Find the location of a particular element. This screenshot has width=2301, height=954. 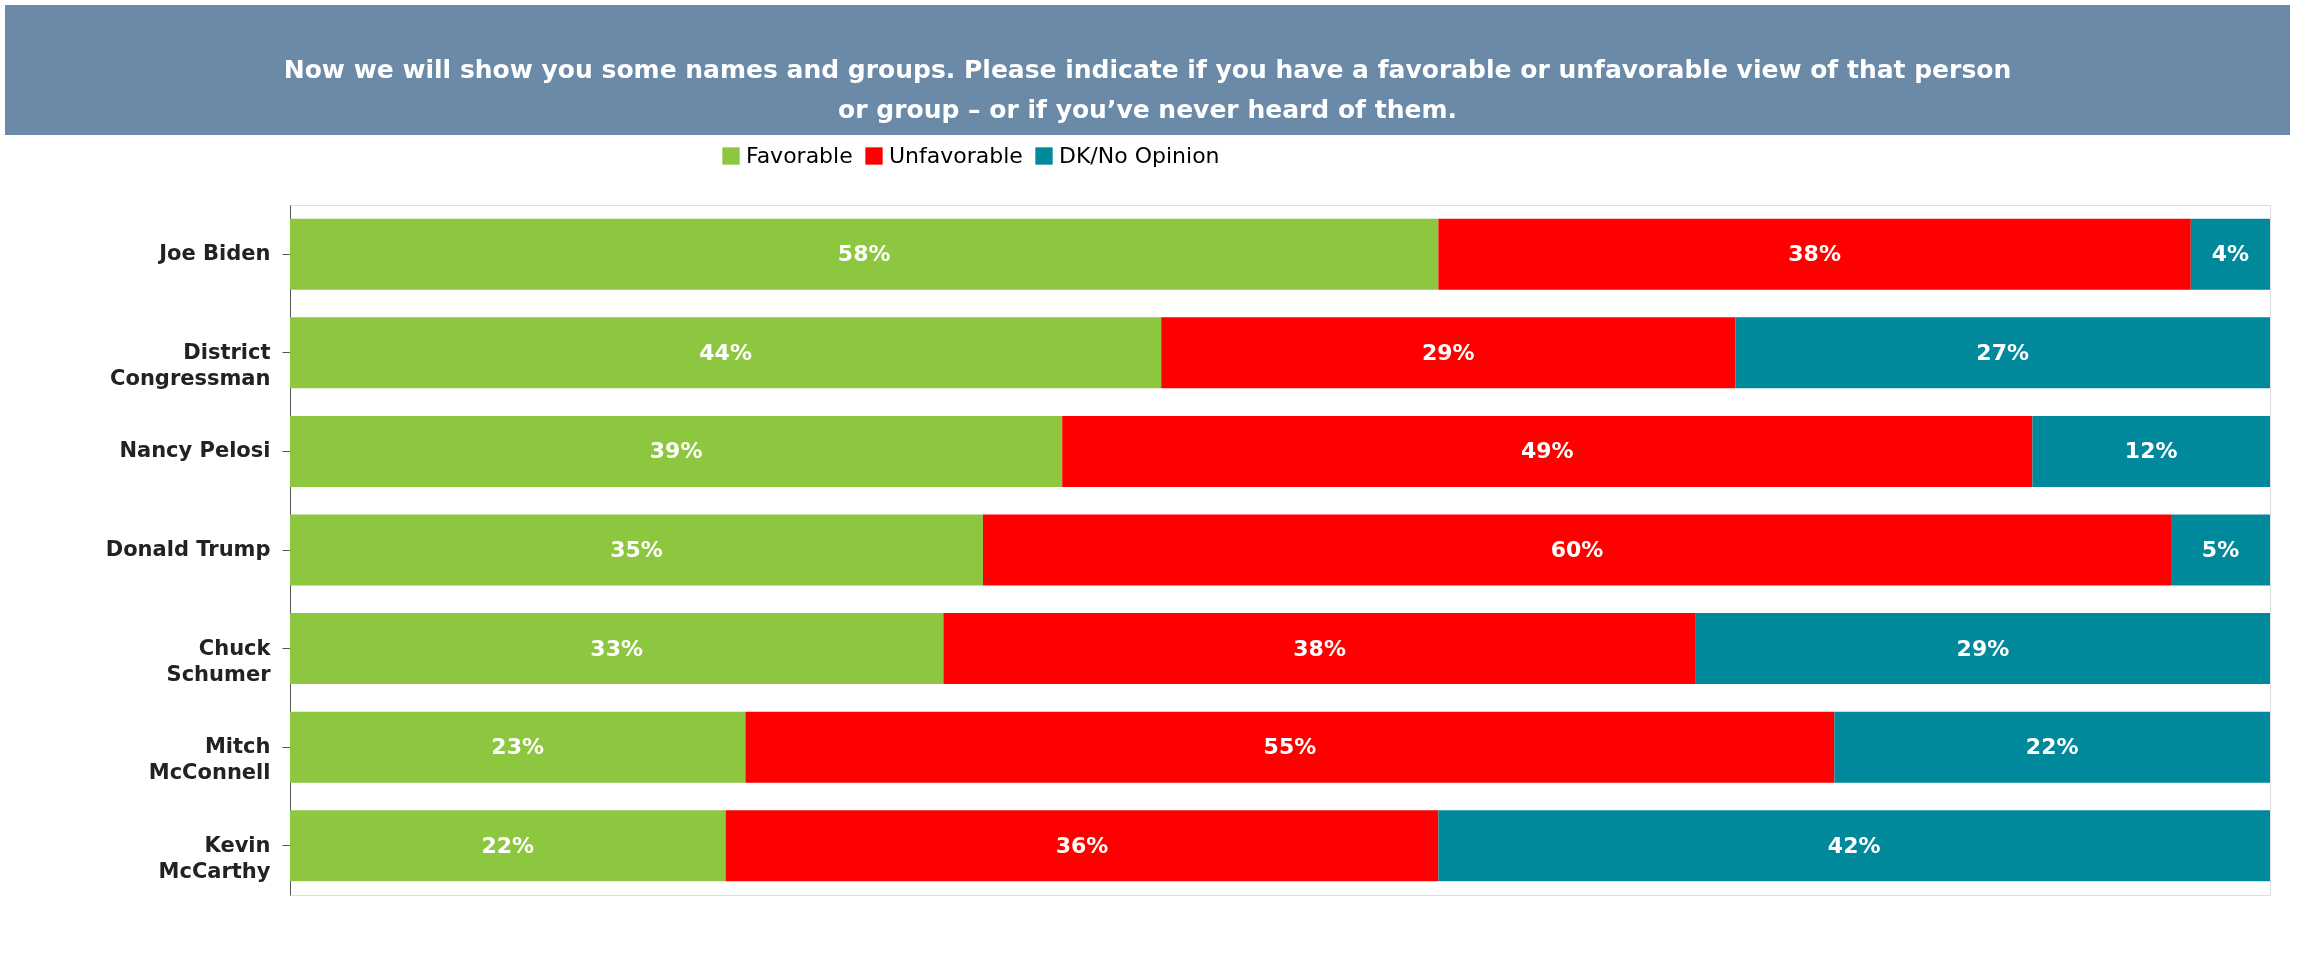

data-label: 39% is located at coordinates (676, 451).